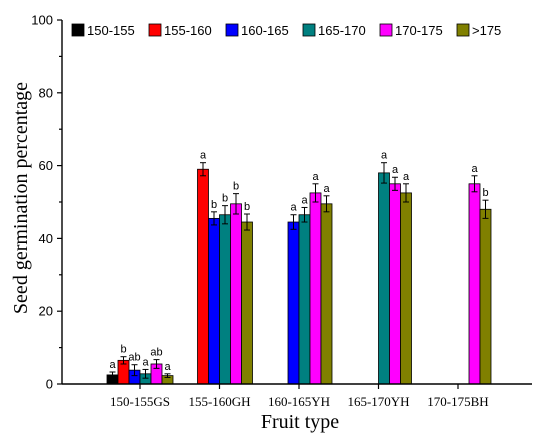 The height and width of the screenshot is (438, 548). Describe the element at coordinates (219, 401) in the screenshot. I see `x-tick-label: 155-160GH` at that location.